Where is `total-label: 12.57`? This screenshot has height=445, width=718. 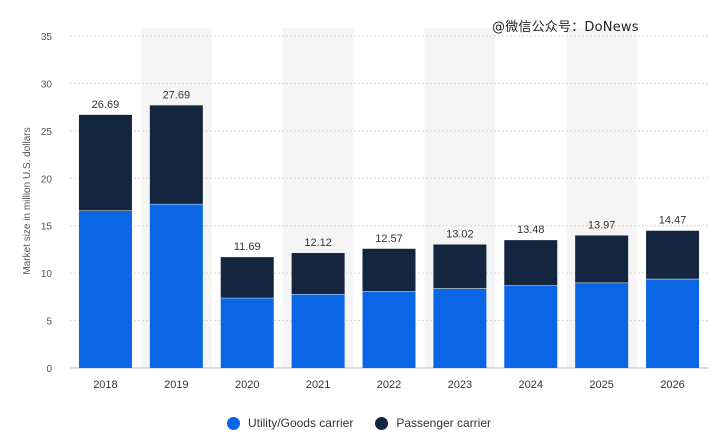 total-label: 12.57 is located at coordinates (389, 239).